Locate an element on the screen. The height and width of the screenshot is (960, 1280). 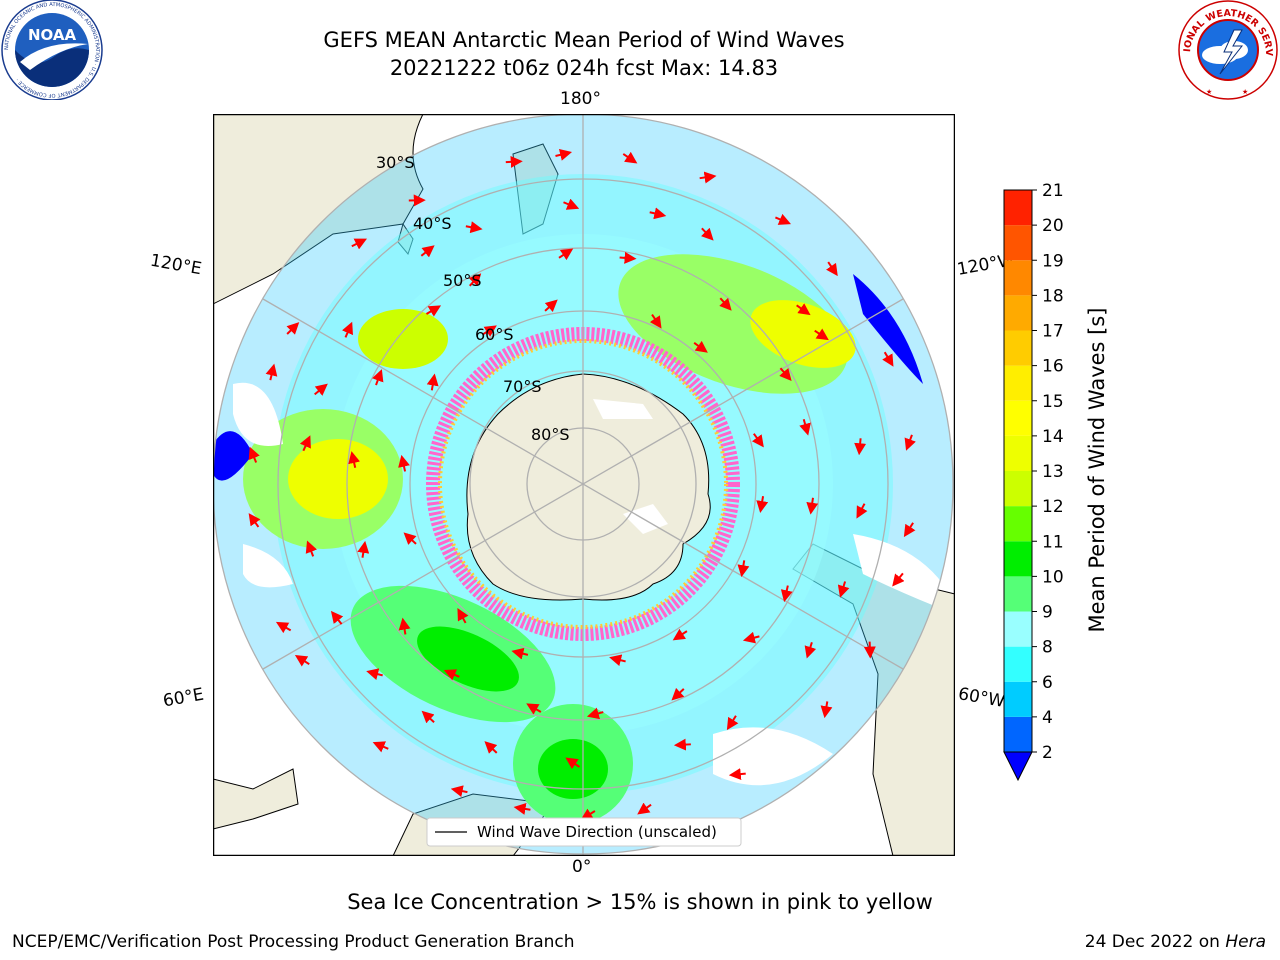
colorbar-tick-label: 15 is located at coordinates (1053, 402).